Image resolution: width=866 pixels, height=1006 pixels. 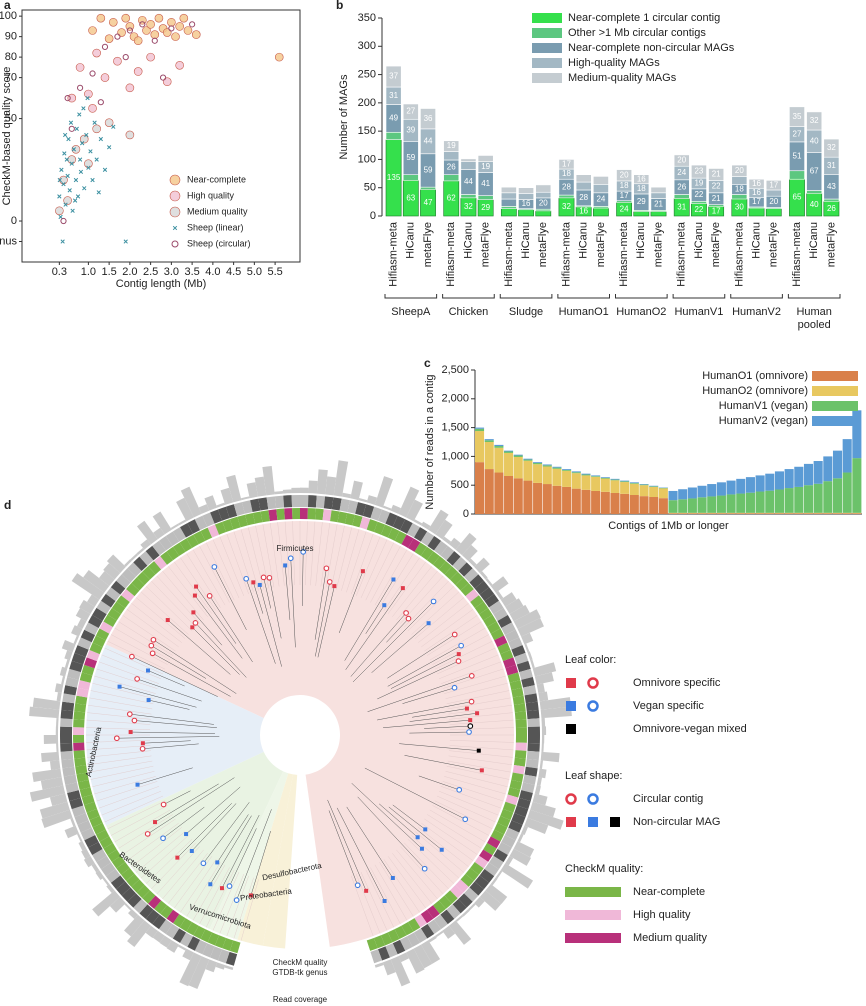 I want to click on bar-value-label: 32, so click(x=831, y=147).